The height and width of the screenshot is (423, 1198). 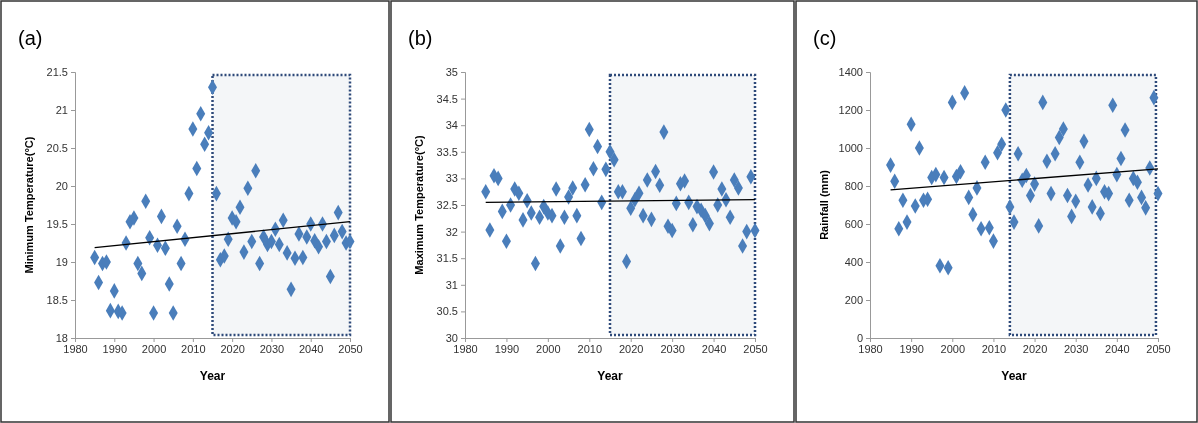 What do you see at coordinates (61, 262) in the screenshot?
I see `y-tick-label: 19` at bounding box center [61, 262].